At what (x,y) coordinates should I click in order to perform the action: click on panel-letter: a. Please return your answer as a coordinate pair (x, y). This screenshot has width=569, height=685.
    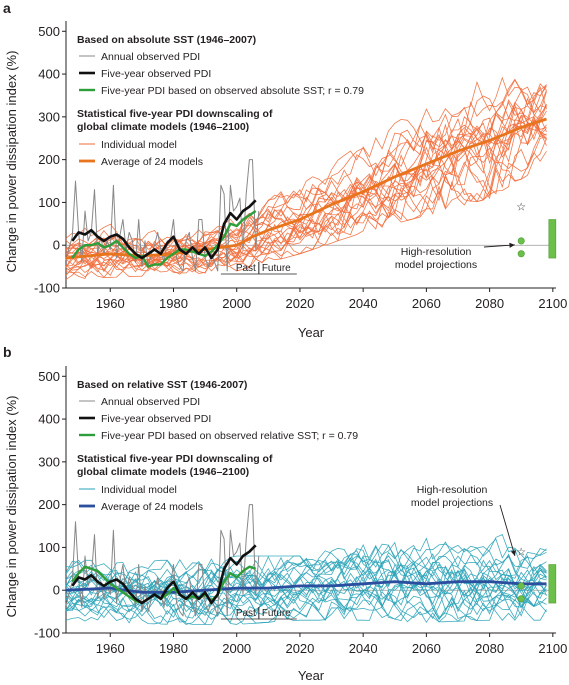
    Looking at the image, I should click on (7, 8).